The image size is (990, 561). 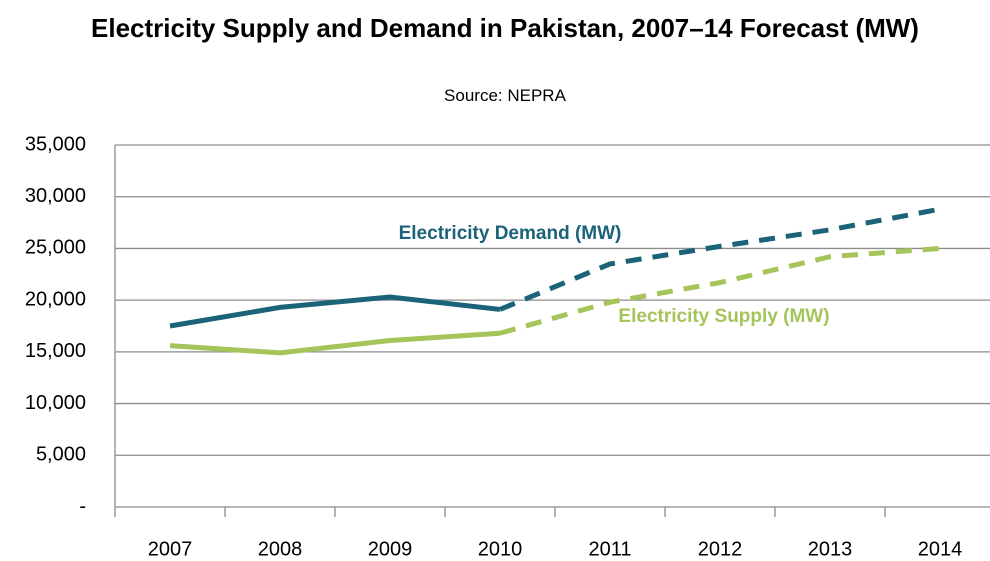 What do you see at coordinates (55, 299) in the screenshot?
I see `y-tick-label: 20,000` at bounding box center [55, 299].